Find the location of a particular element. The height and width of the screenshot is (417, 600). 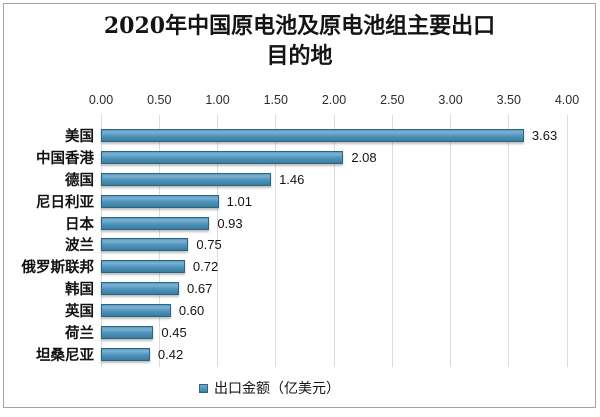

bar-row: 尼日利亚 1.01 is located at coordinates (301, 201).